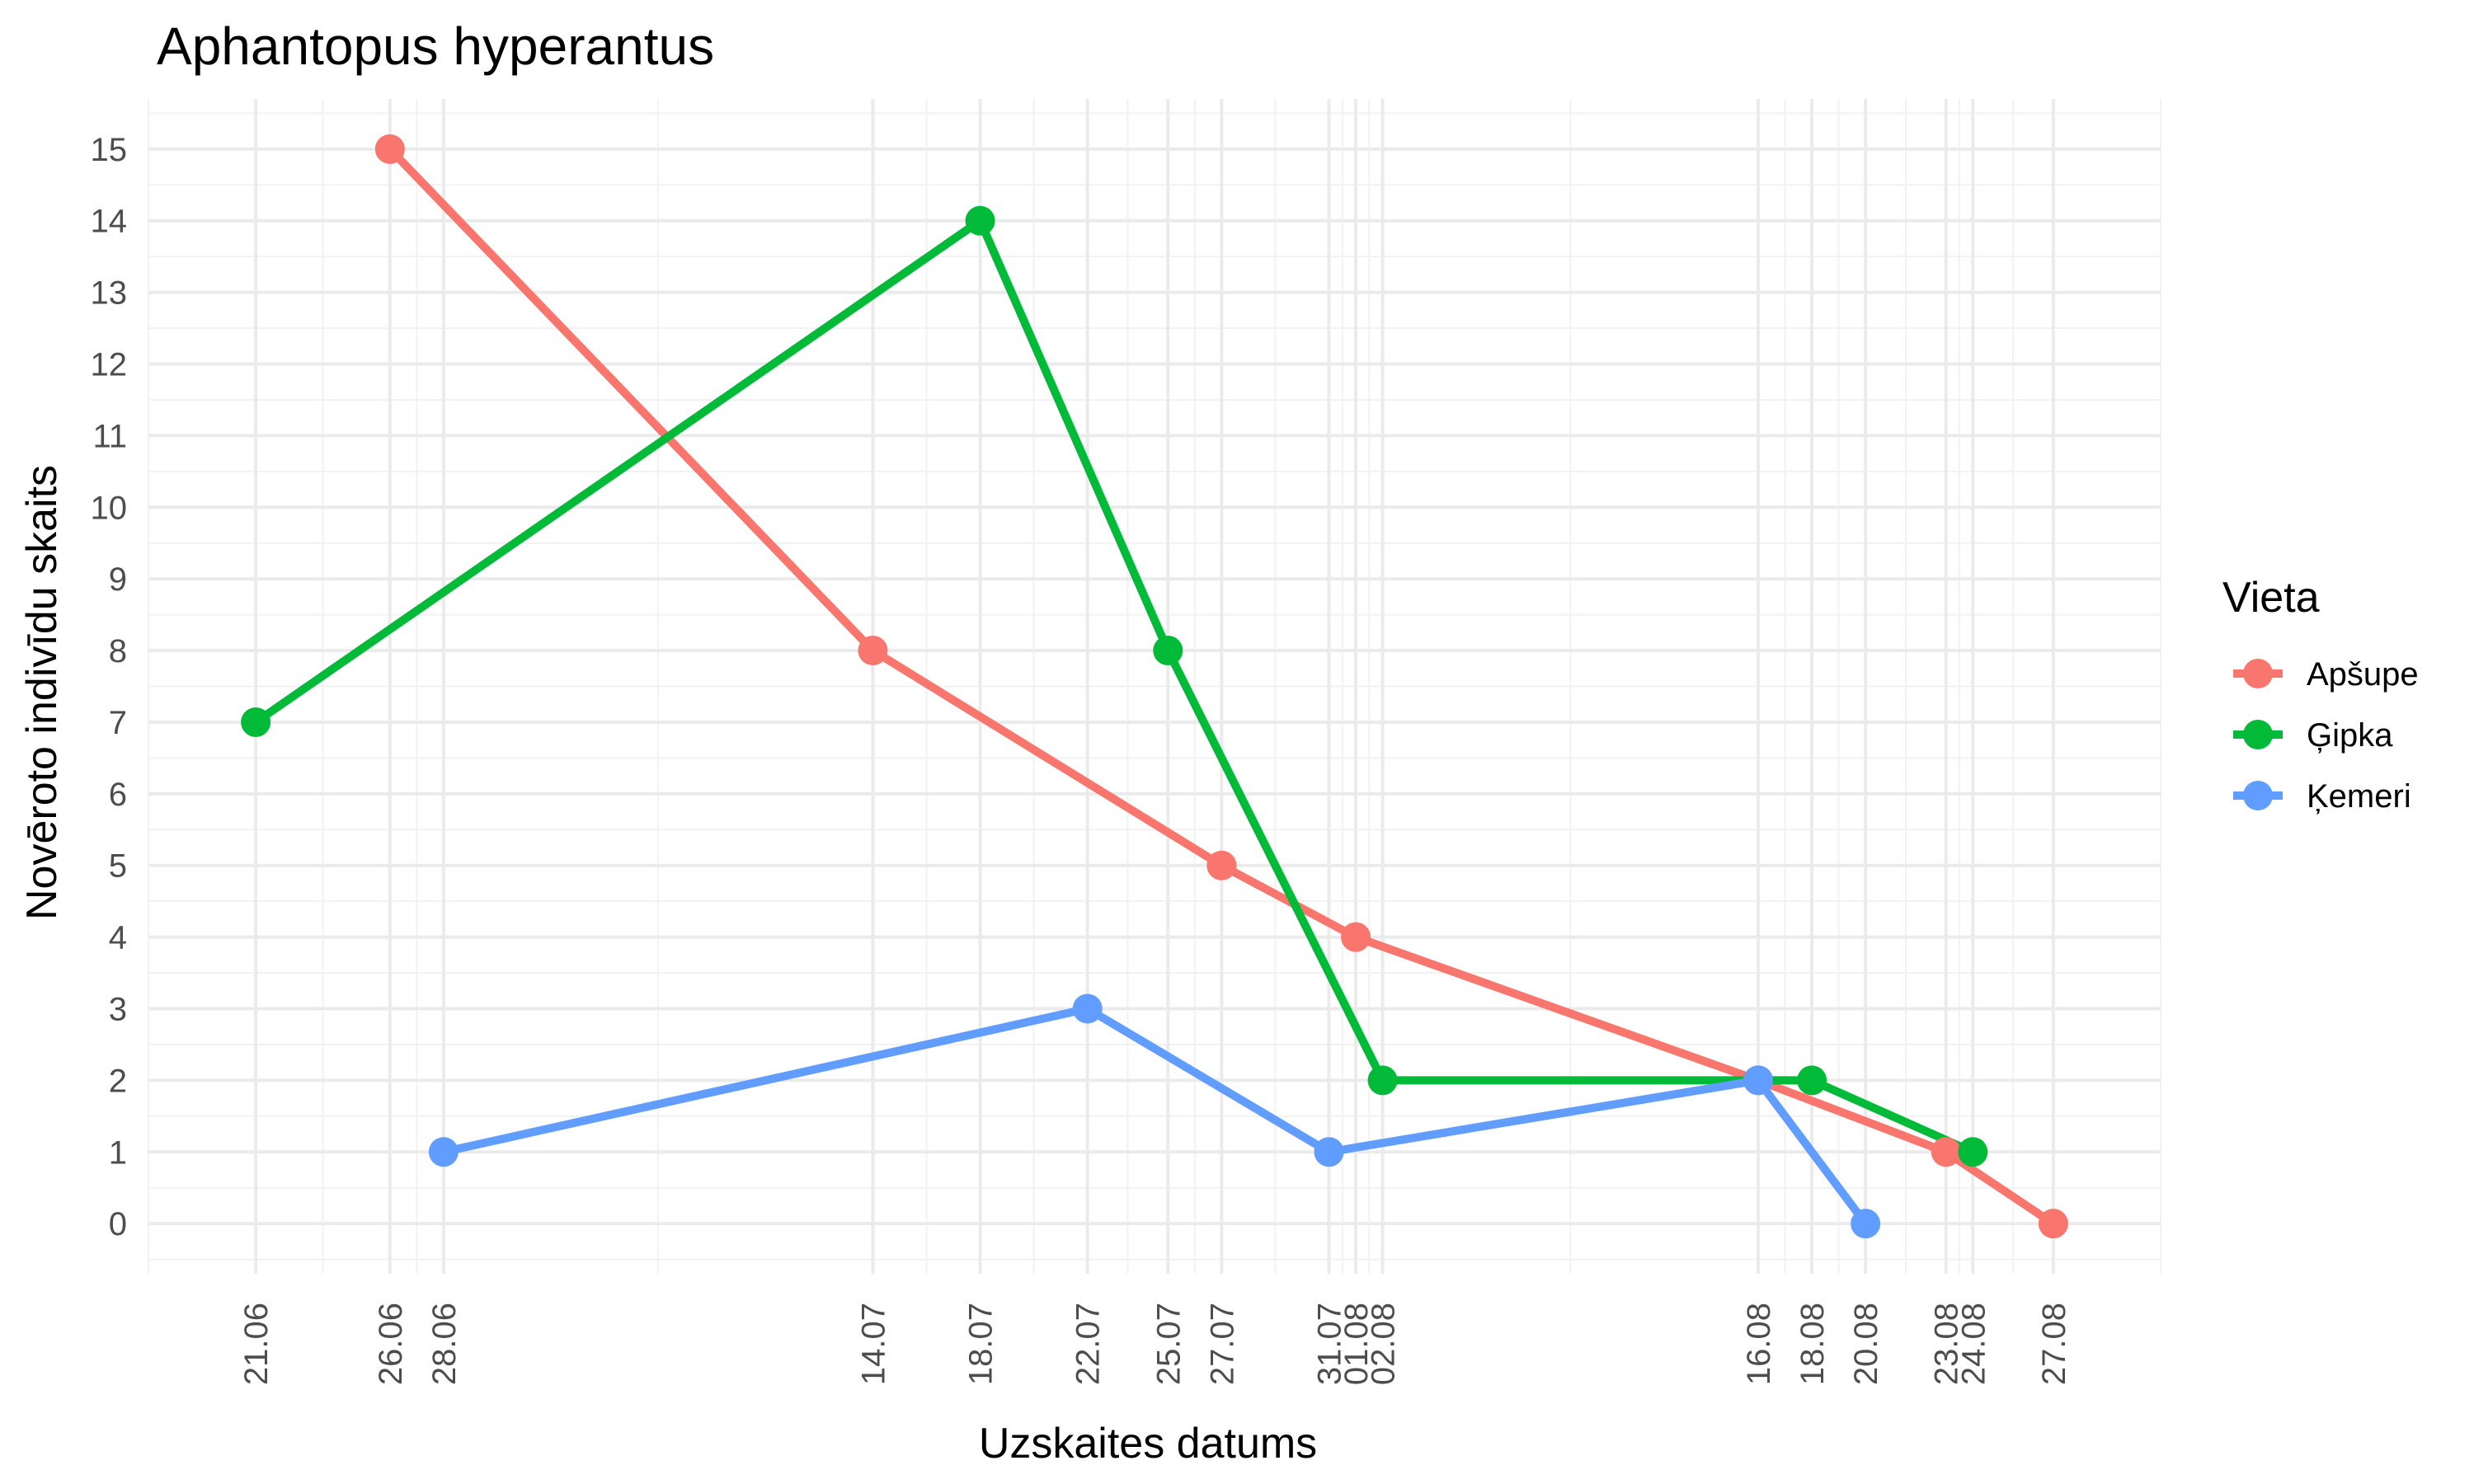 Image resolution: width=2474 pixels, height=1484 pixels. What do you see at coordinates (2054, 1344) in the screenshot?
I see `x-tick-label: 27.08` at bounding box center [2054, 1344].